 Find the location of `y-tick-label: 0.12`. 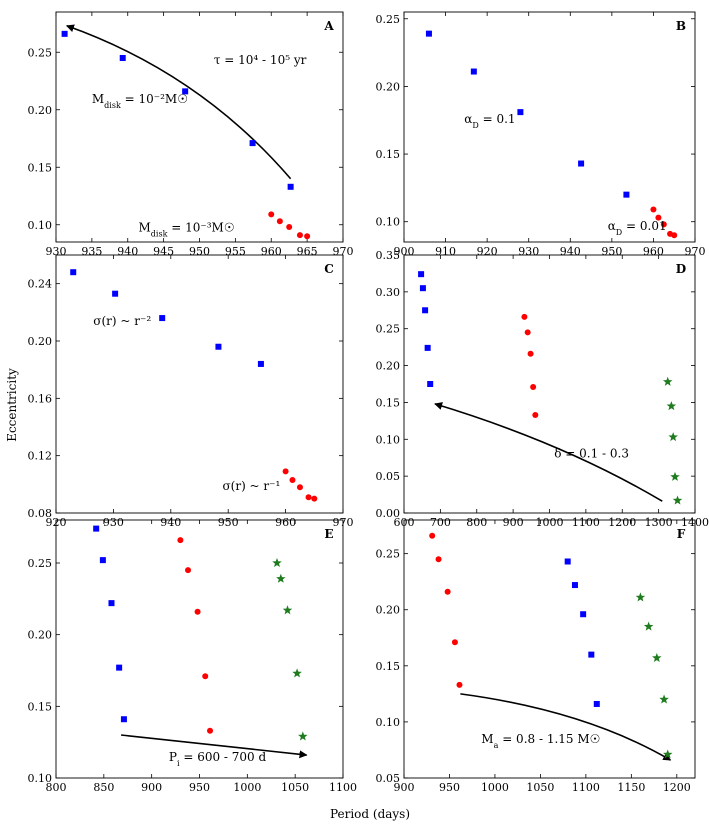

y-tick-label: 0.12 is located at coordinates (40, 456).